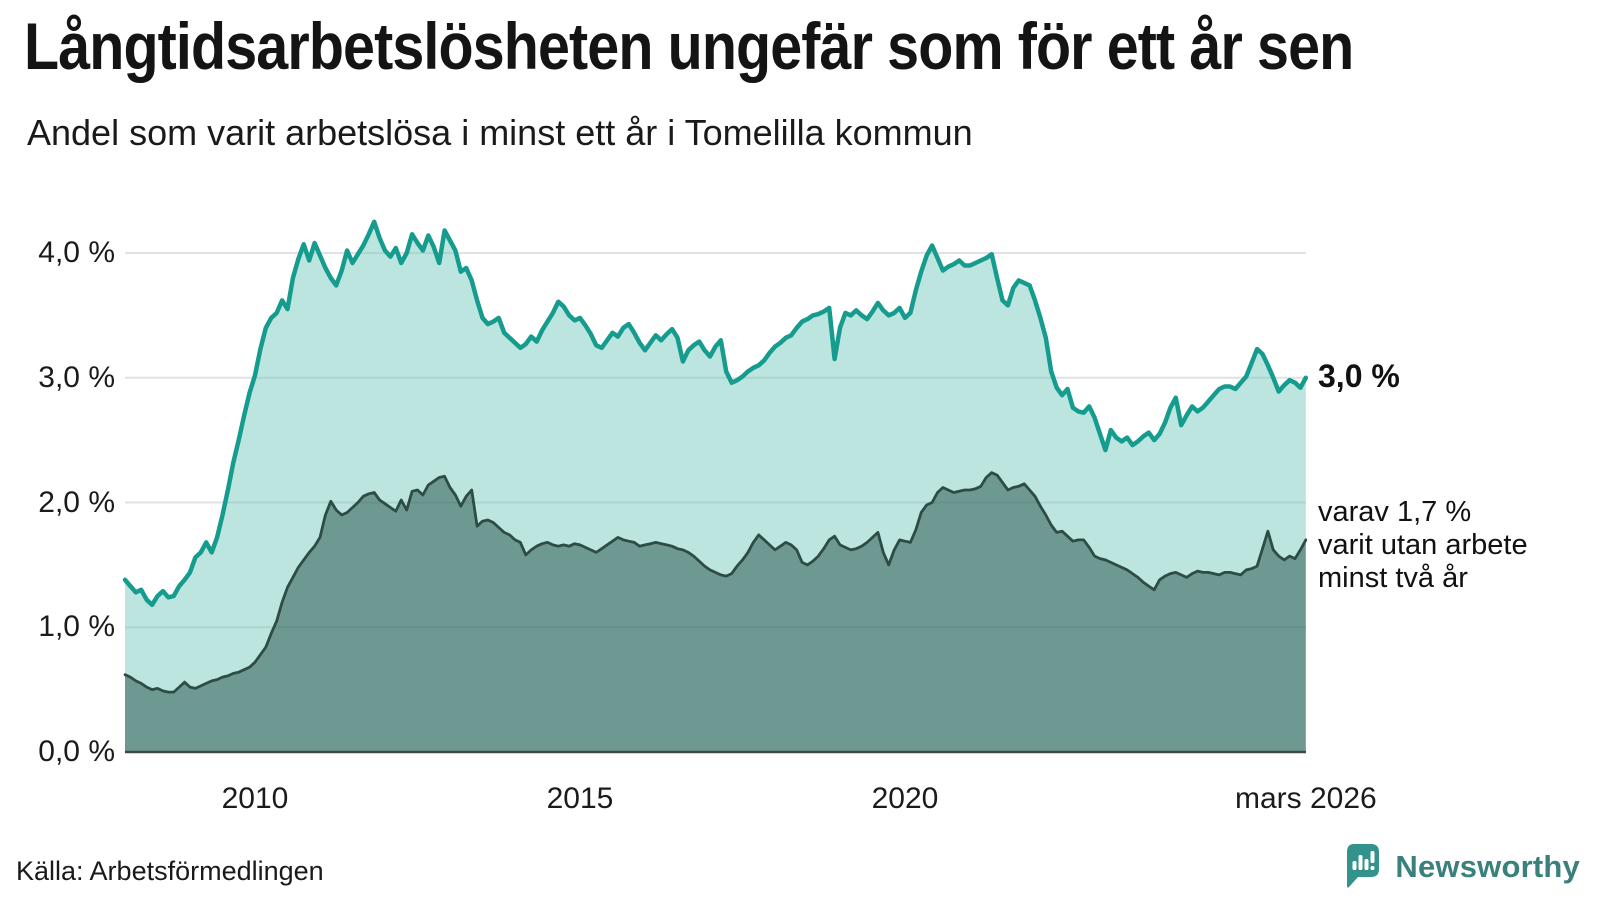  I want to click on annotation-line-2: varit utan arbete, so click(1423, 545).